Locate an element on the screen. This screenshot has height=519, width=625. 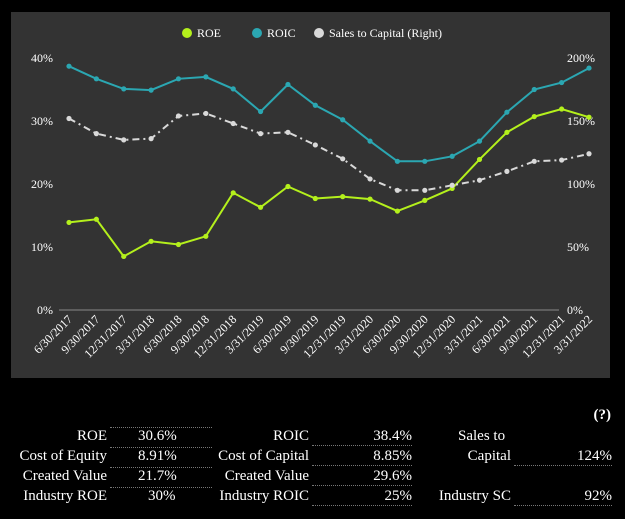
industry-sc-value: 92% is located at coordinates (563, 496).